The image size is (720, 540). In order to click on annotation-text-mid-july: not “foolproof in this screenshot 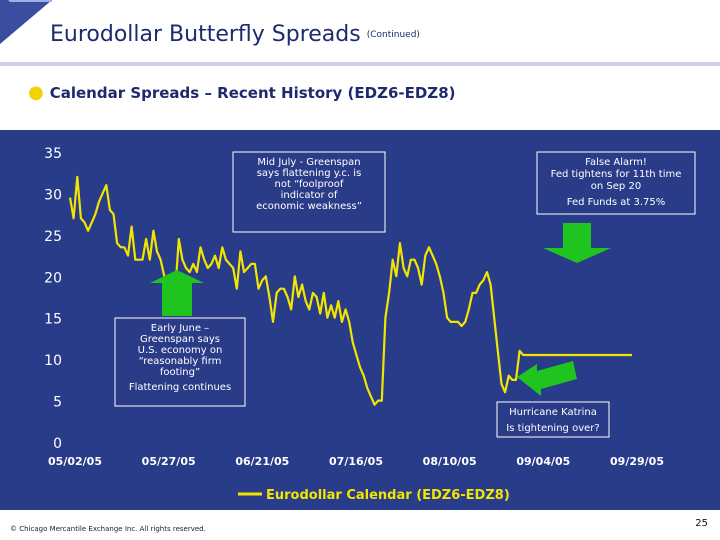, I will do `click(309, 184)`.